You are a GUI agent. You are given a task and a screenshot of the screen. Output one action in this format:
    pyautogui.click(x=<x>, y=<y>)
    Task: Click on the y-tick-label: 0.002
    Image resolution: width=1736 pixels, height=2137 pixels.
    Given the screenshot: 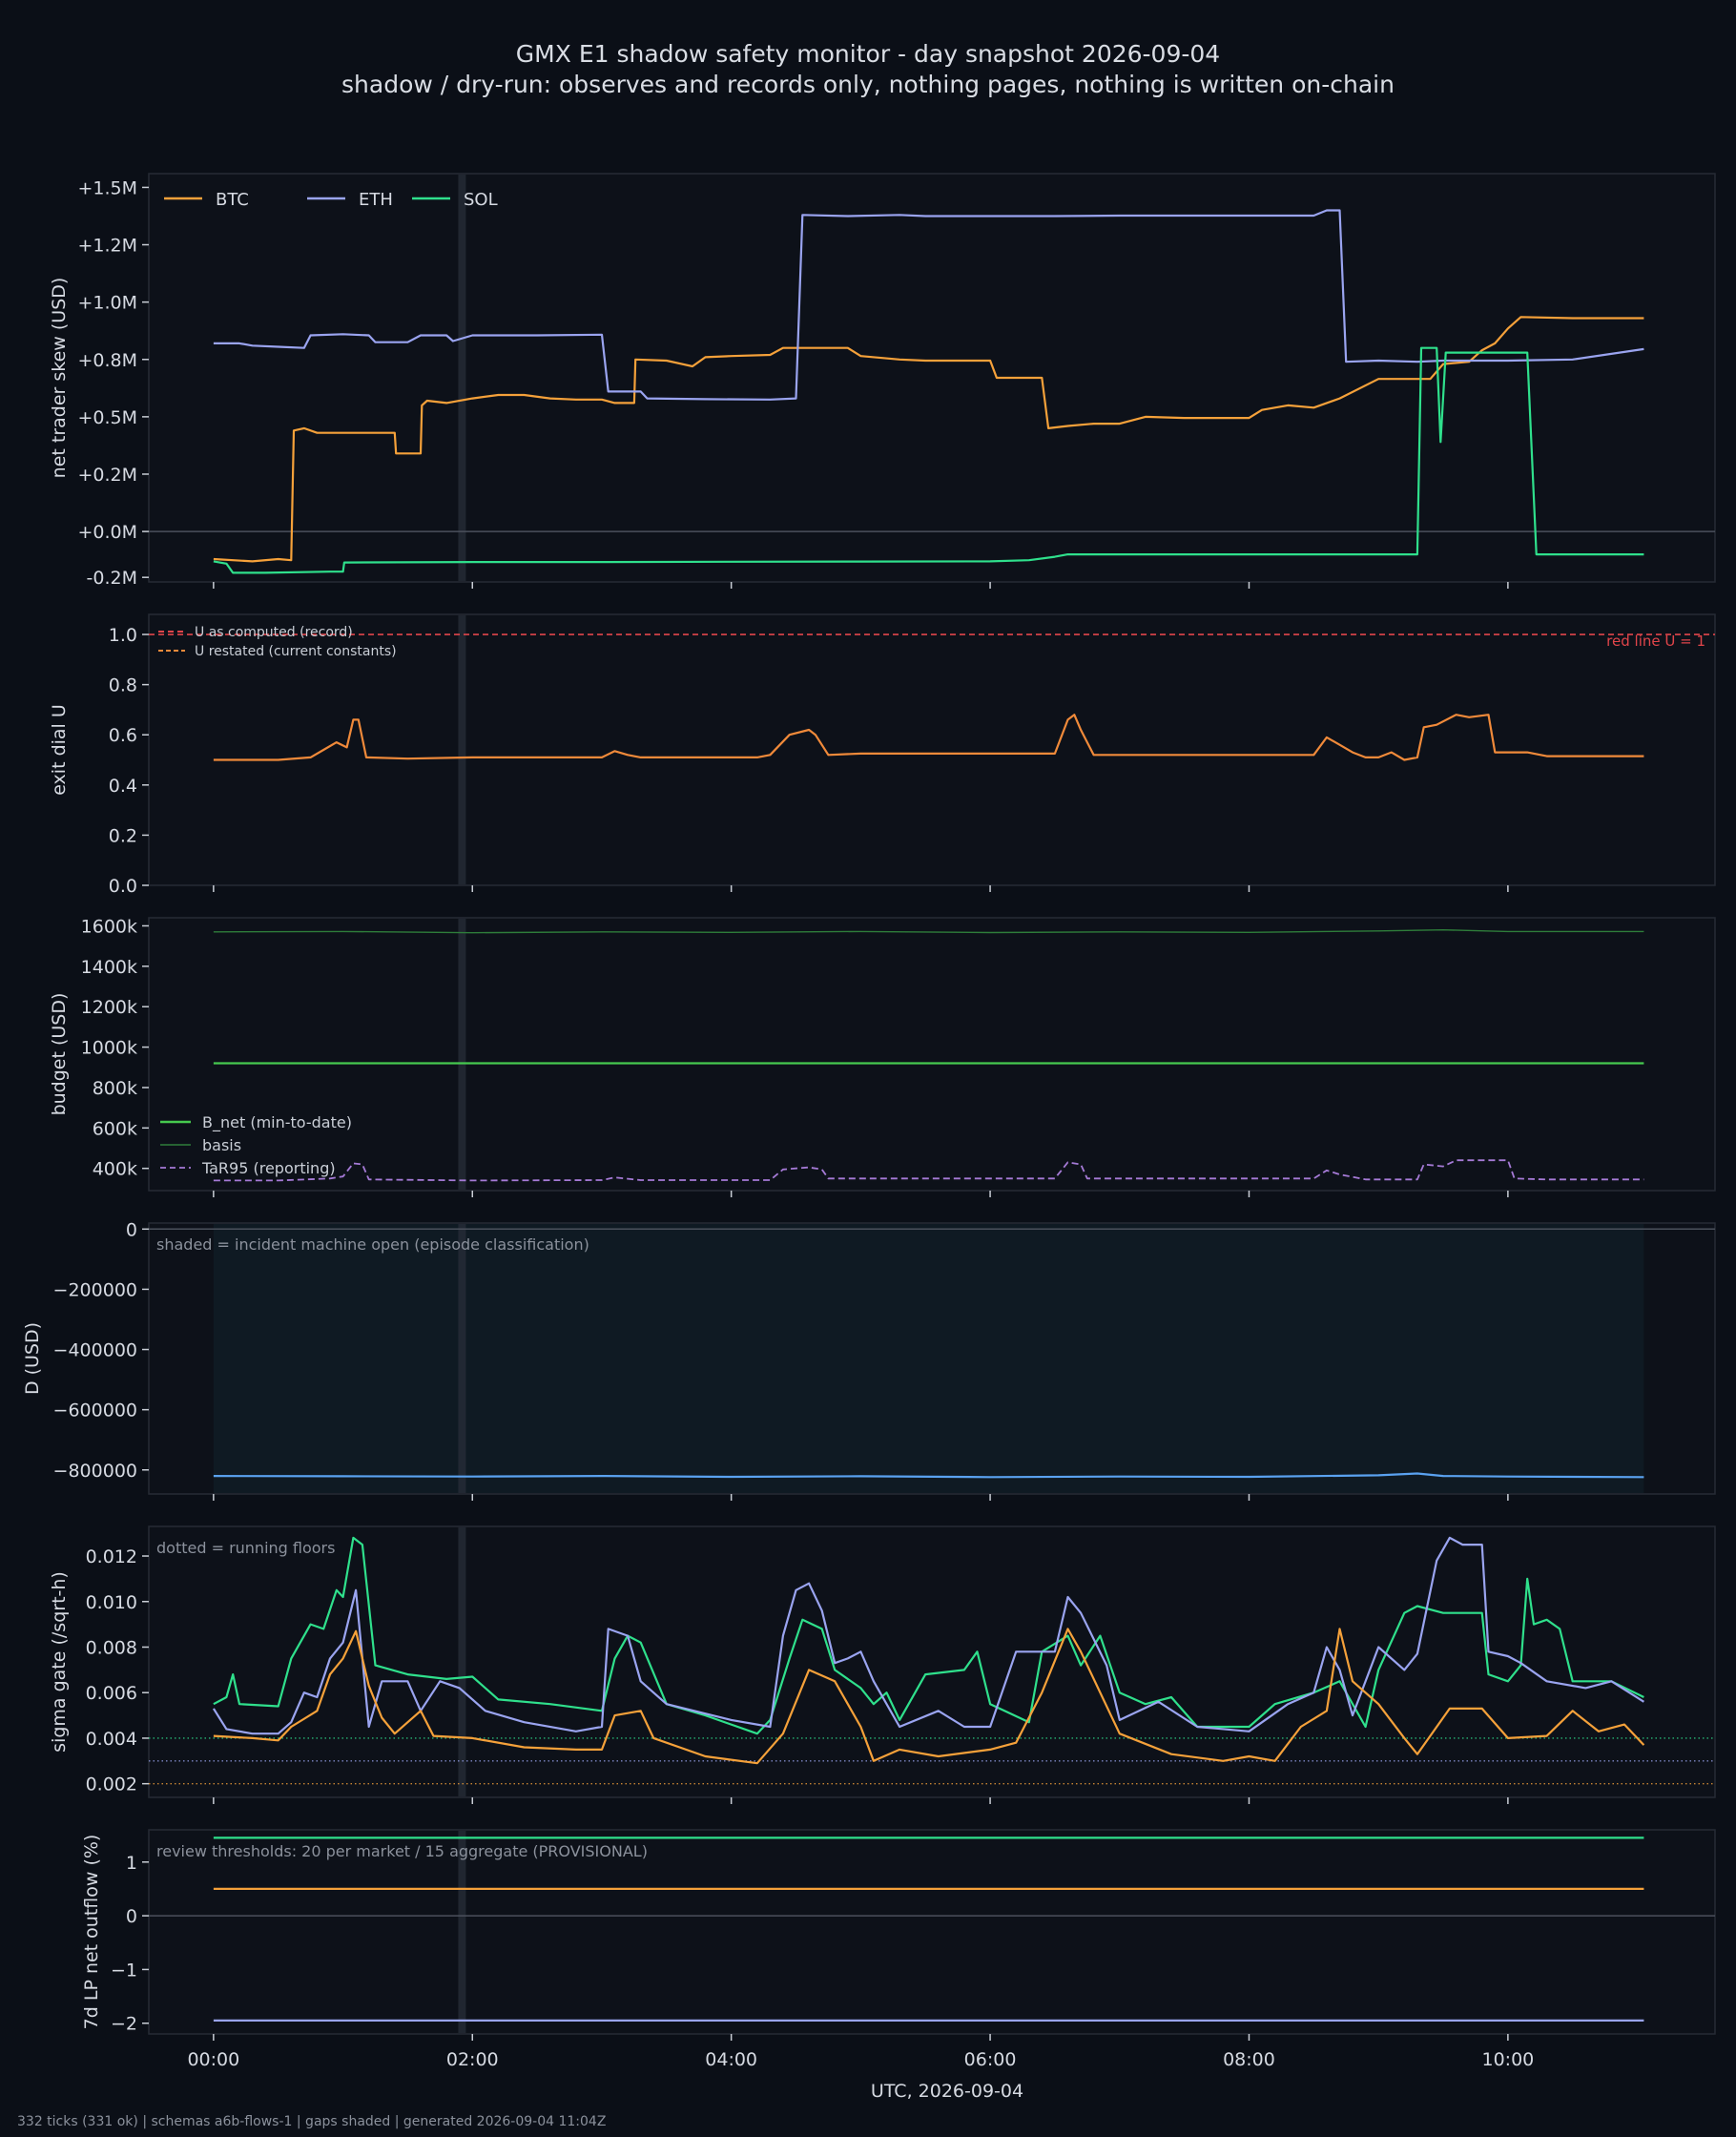 What is the action you would take?
    pyautogui.click(x=111, y=1784)
    